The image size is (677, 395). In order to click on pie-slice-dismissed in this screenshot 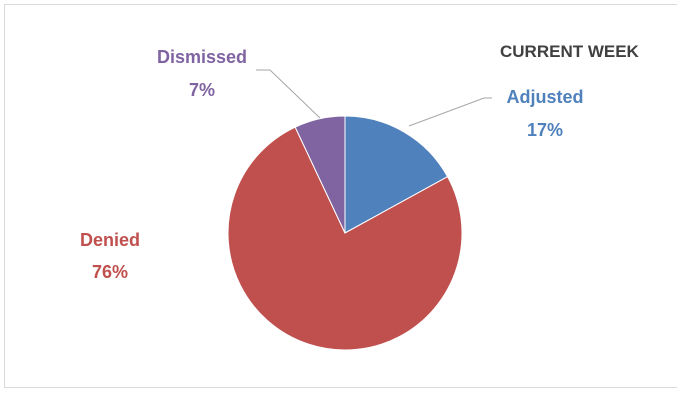, I will do `click(320, 174)`.